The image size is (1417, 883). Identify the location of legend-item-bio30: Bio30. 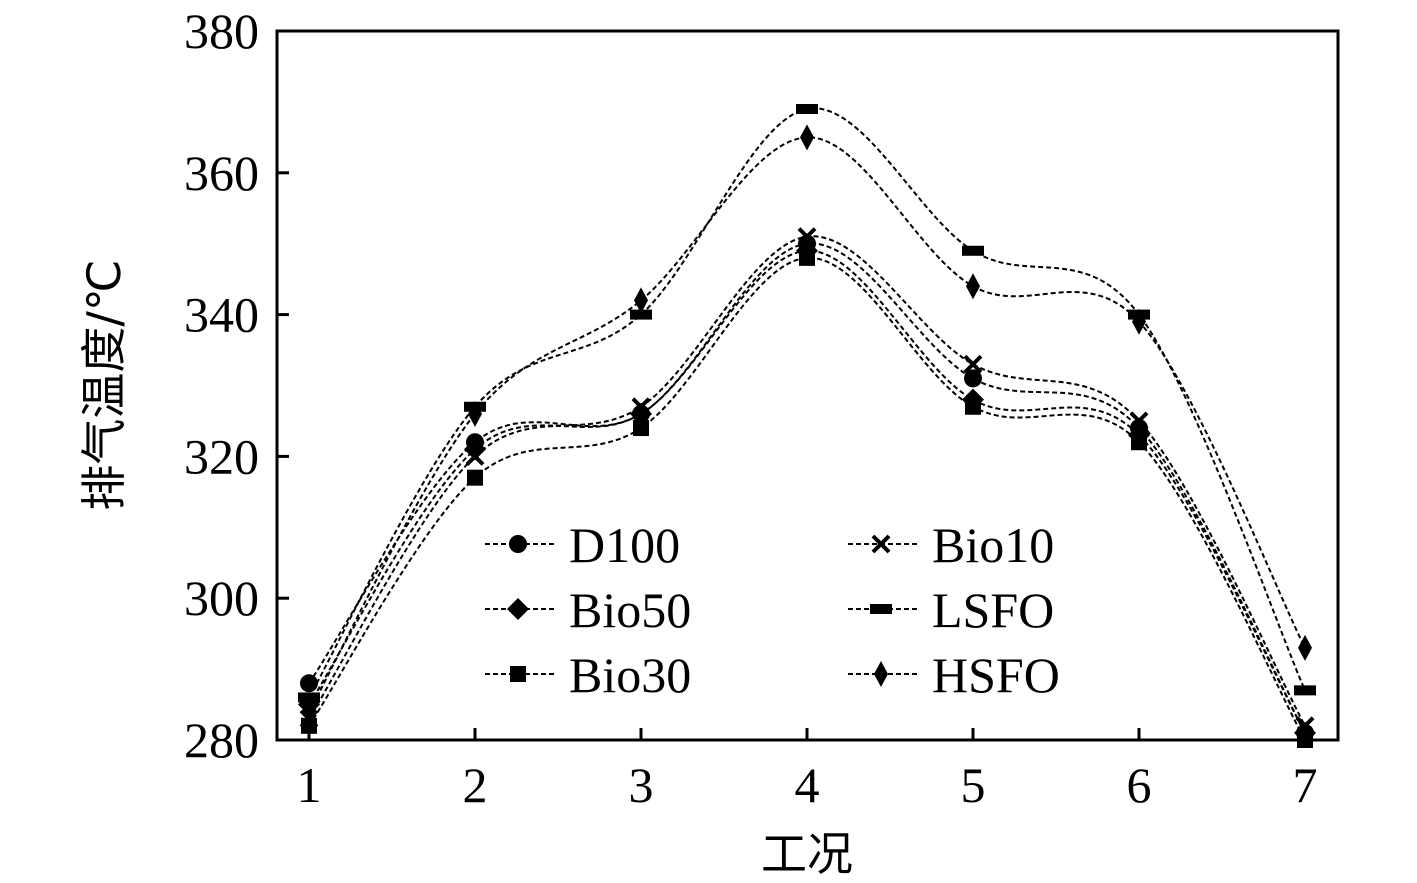
(588, 675).